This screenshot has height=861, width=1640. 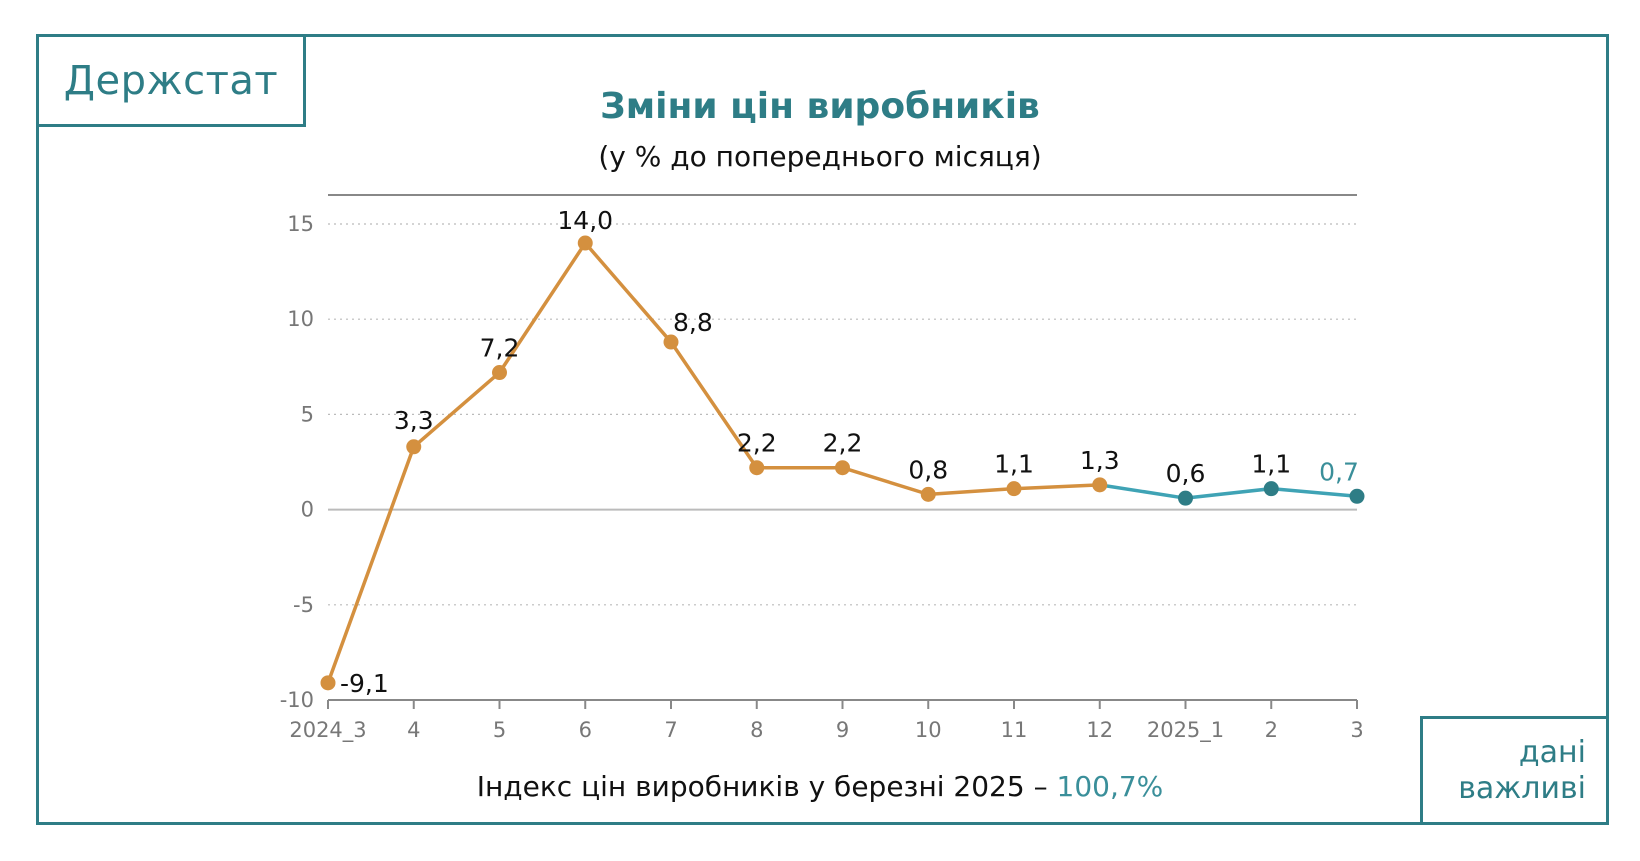 I want to click on y-tick-label: 15, so click(x=300, y=224).